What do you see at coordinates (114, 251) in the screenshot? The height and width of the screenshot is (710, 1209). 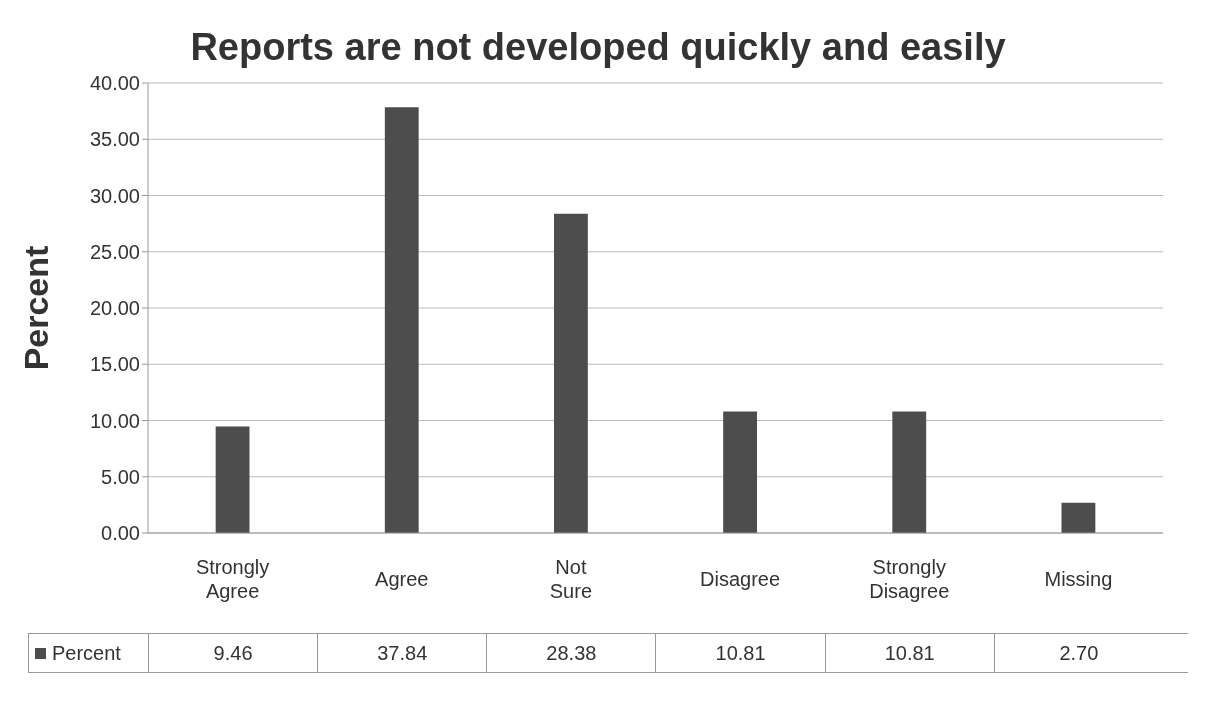 I see `y-tick-label: 25.00` at bounding box center [114, 251].